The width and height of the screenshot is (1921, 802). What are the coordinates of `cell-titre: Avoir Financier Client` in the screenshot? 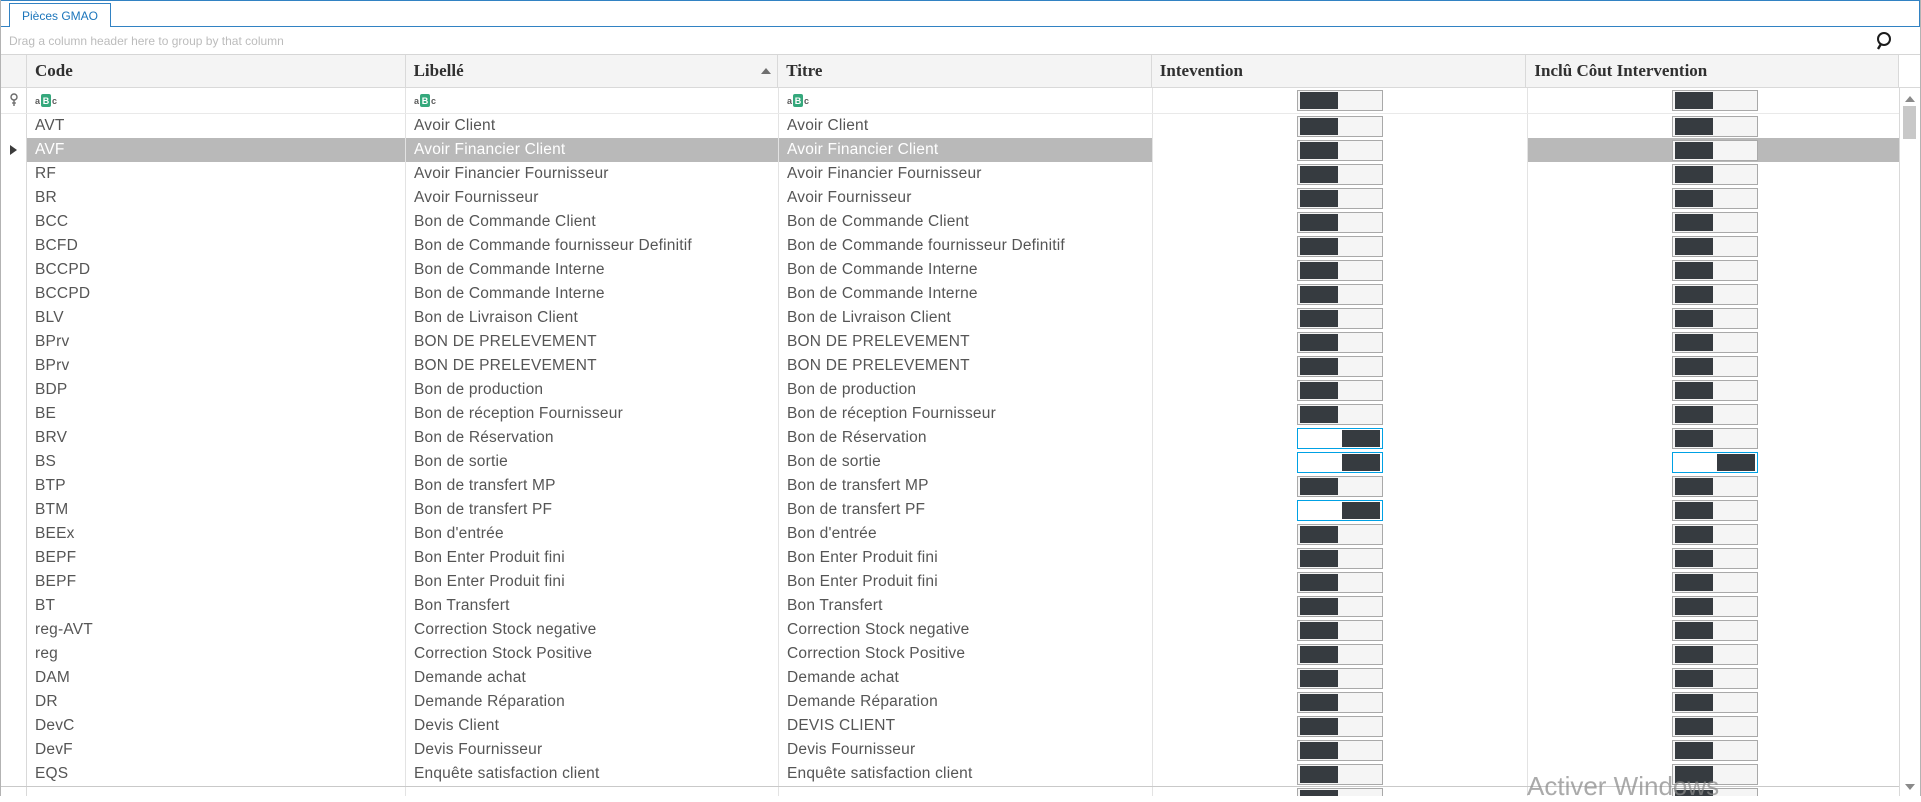 It's located at (966, 150).